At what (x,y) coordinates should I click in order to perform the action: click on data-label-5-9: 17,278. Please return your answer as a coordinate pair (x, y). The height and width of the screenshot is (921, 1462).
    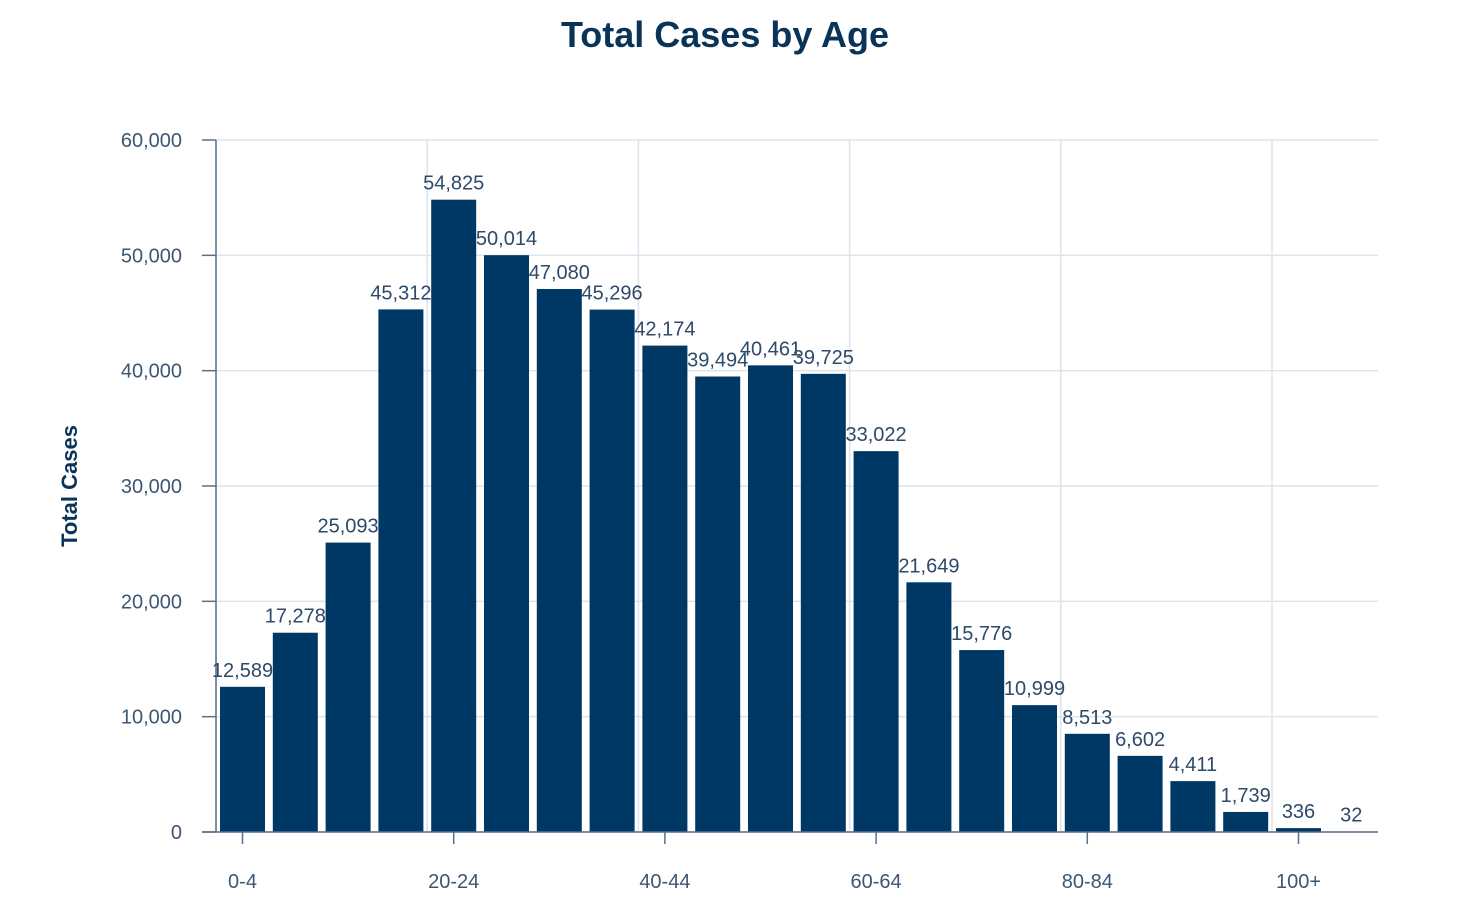
    Looking at the image, I should click on (295, 617).